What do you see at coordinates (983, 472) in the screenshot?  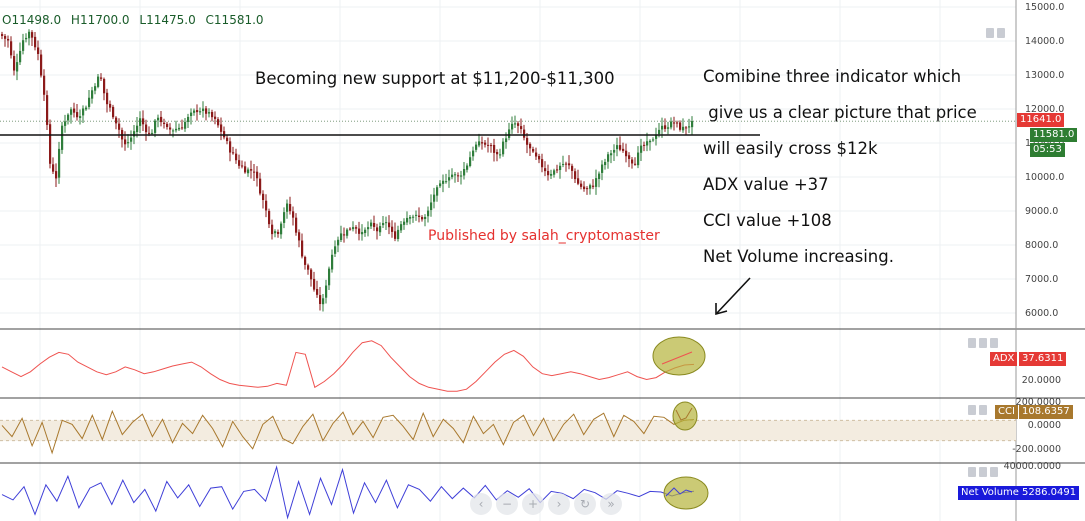 I see `volume-down-icon` at bounding box center [983, 472].